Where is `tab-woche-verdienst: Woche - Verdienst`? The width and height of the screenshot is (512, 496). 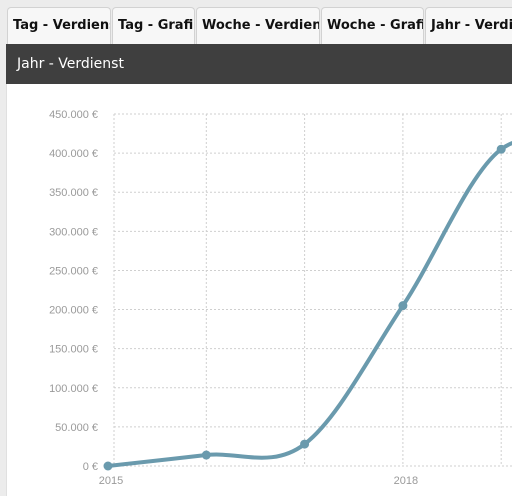 tab-woche-verdienst: Woche - Verdienst is located at coordinates (258, 25).